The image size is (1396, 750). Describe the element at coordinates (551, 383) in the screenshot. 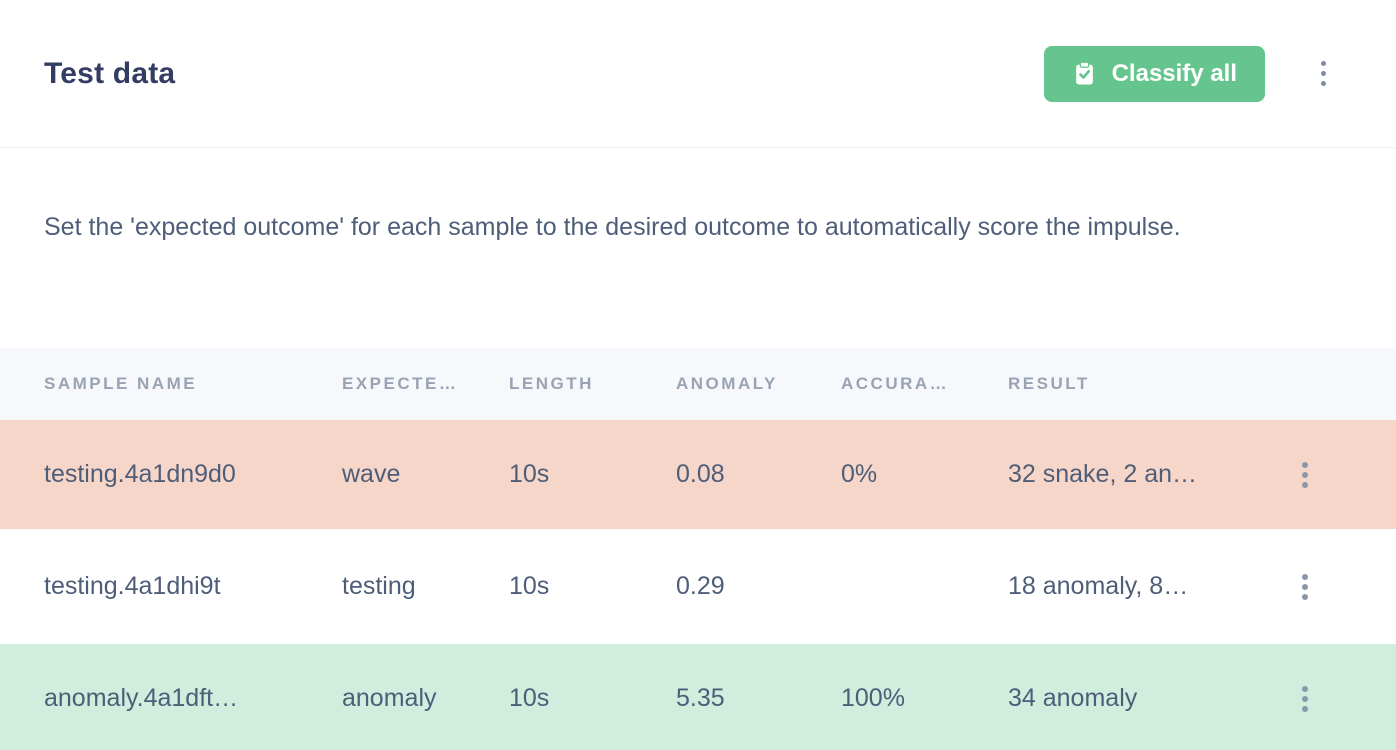

I see `column-header-length: LENGTH` at that location.